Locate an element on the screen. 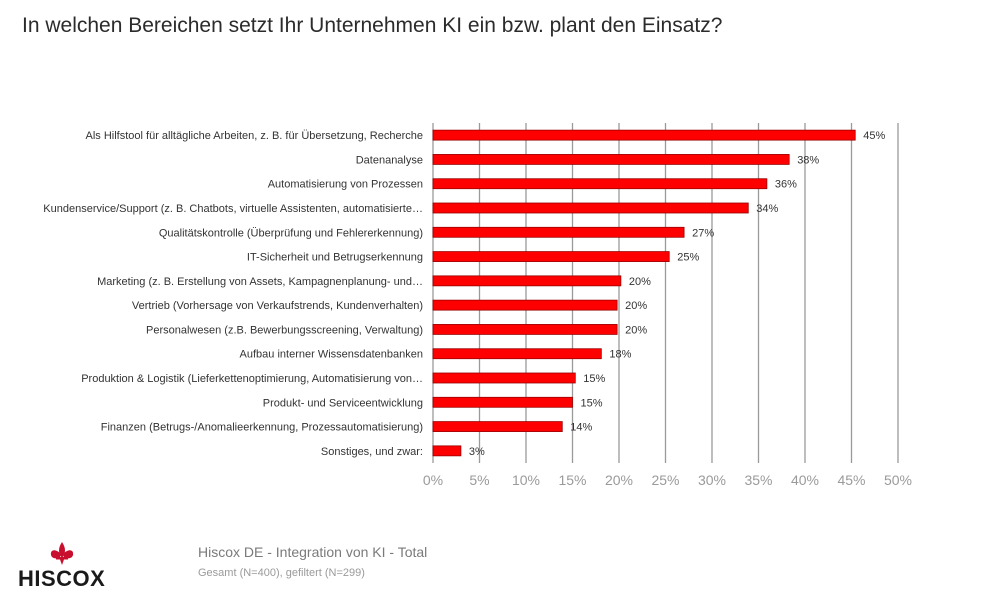  category-label: Sonstiges, und zwar: is located at coordinates (372, 452).